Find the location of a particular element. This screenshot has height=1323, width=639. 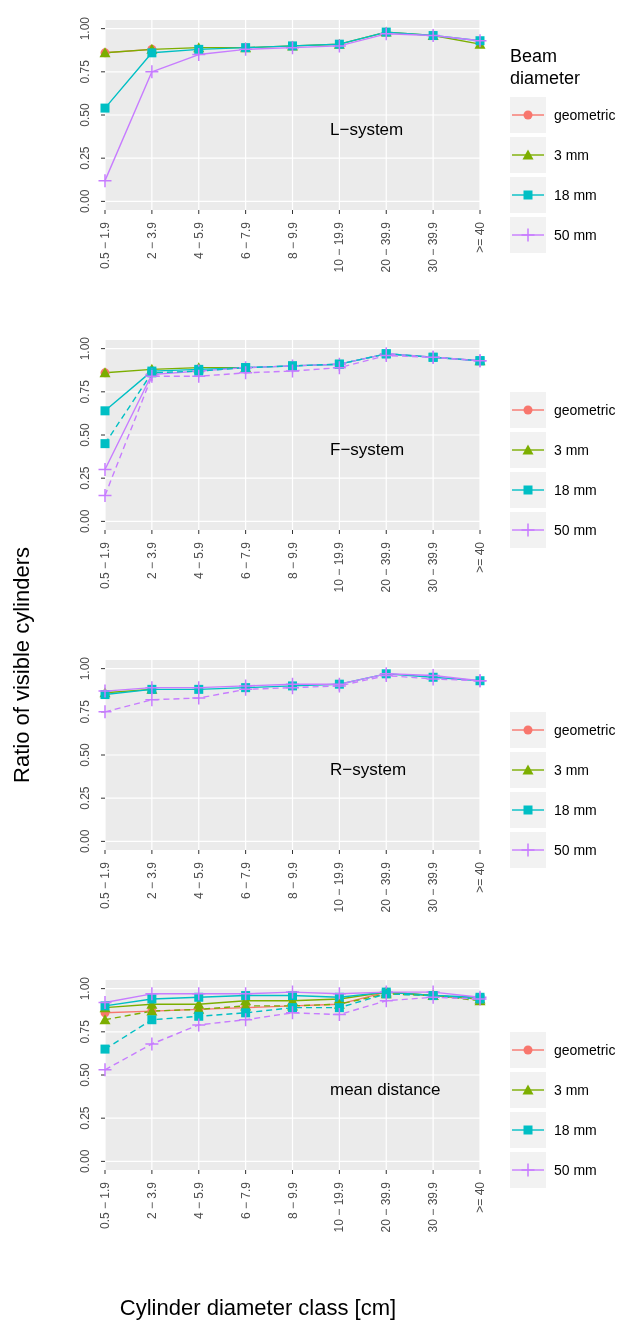

x-axis-title: Cylinder diameter class [cm] is located at coordinates (258, 1308).